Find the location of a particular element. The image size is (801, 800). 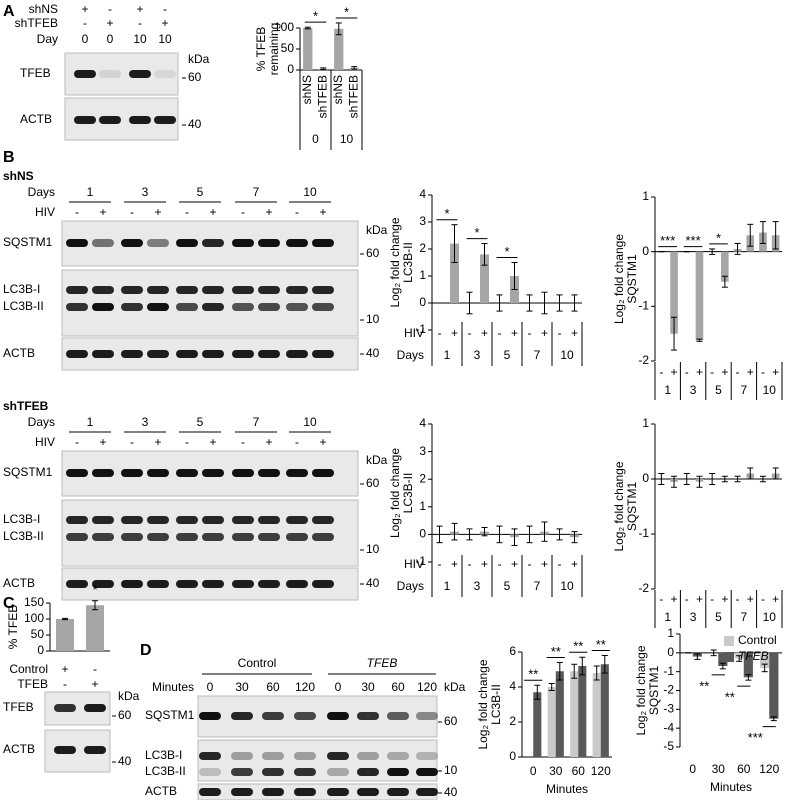

kda-label: kDa is located at coordinates (129, 696).